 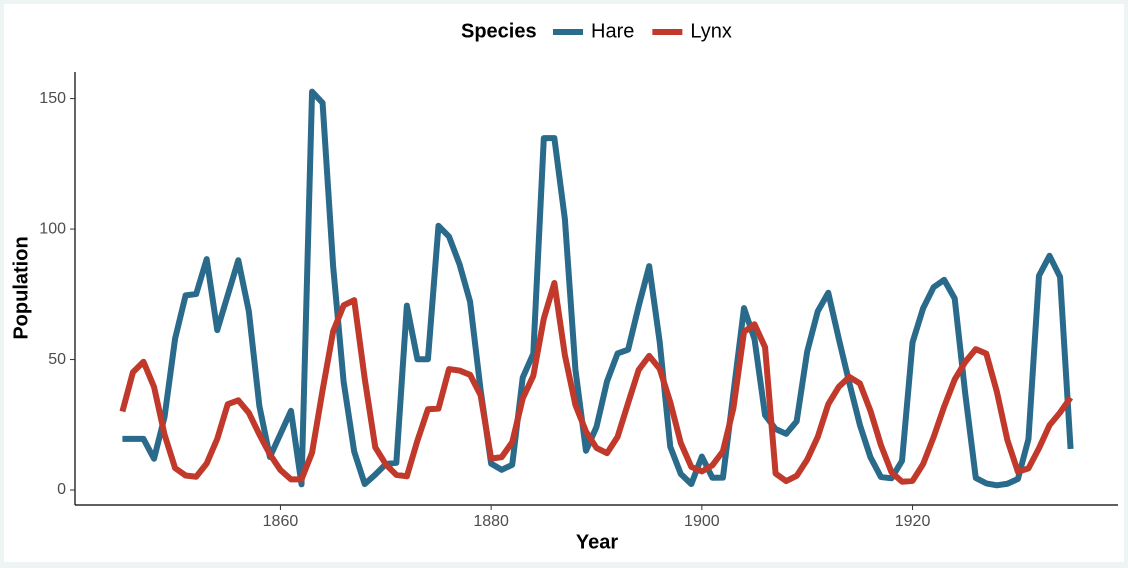 I want to click on y-tick-label: 50, so click(x=57, y=359).